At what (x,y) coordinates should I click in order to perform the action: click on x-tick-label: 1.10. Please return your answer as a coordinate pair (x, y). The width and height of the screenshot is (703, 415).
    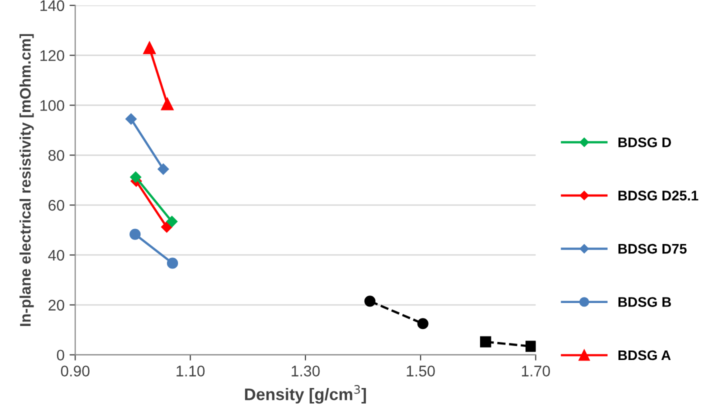
    Looking at the image, I should click on (190, 371).